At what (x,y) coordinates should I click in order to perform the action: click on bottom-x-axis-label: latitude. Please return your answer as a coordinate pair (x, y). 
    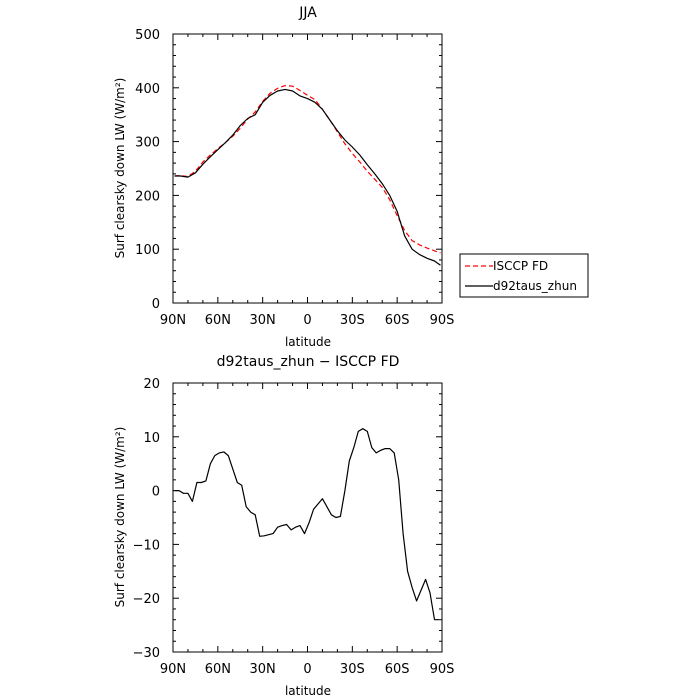
    Looking at the image, I should click on (308, 691).